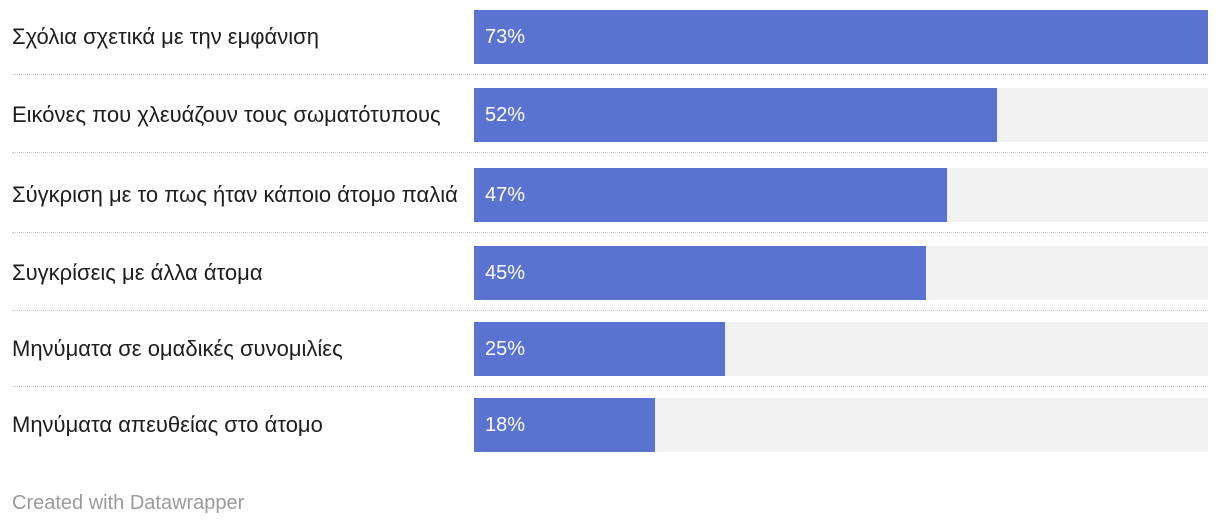 This screenshot has height=528, width=1220. I want to click on category-label: Μηνύματα απευθείας στο άτομο, so click(167, 424).